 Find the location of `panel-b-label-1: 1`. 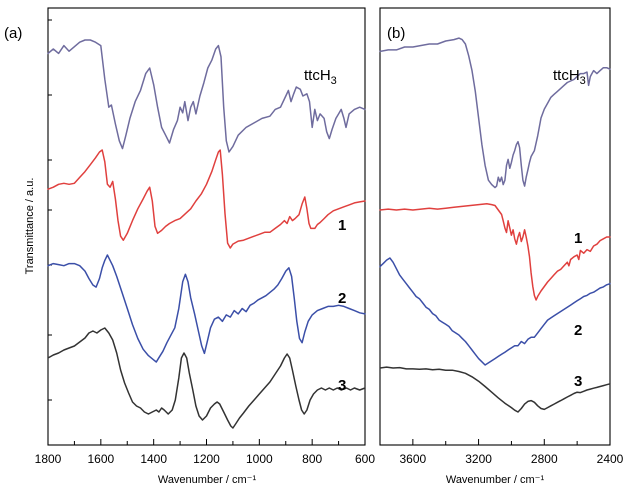

panel-b-label-1: 1 is located at coordinates (578, 238).